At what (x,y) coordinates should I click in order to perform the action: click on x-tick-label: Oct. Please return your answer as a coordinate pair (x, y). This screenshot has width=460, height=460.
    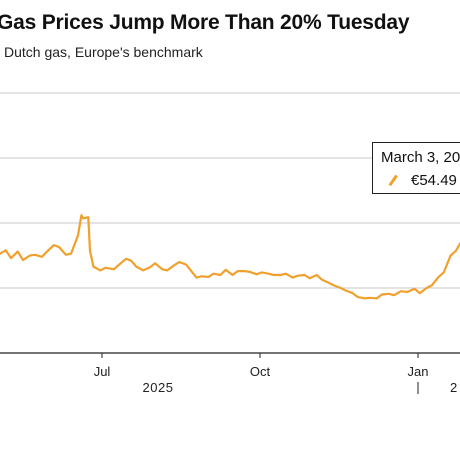
    Looking at the image, I should click on (260, 371).